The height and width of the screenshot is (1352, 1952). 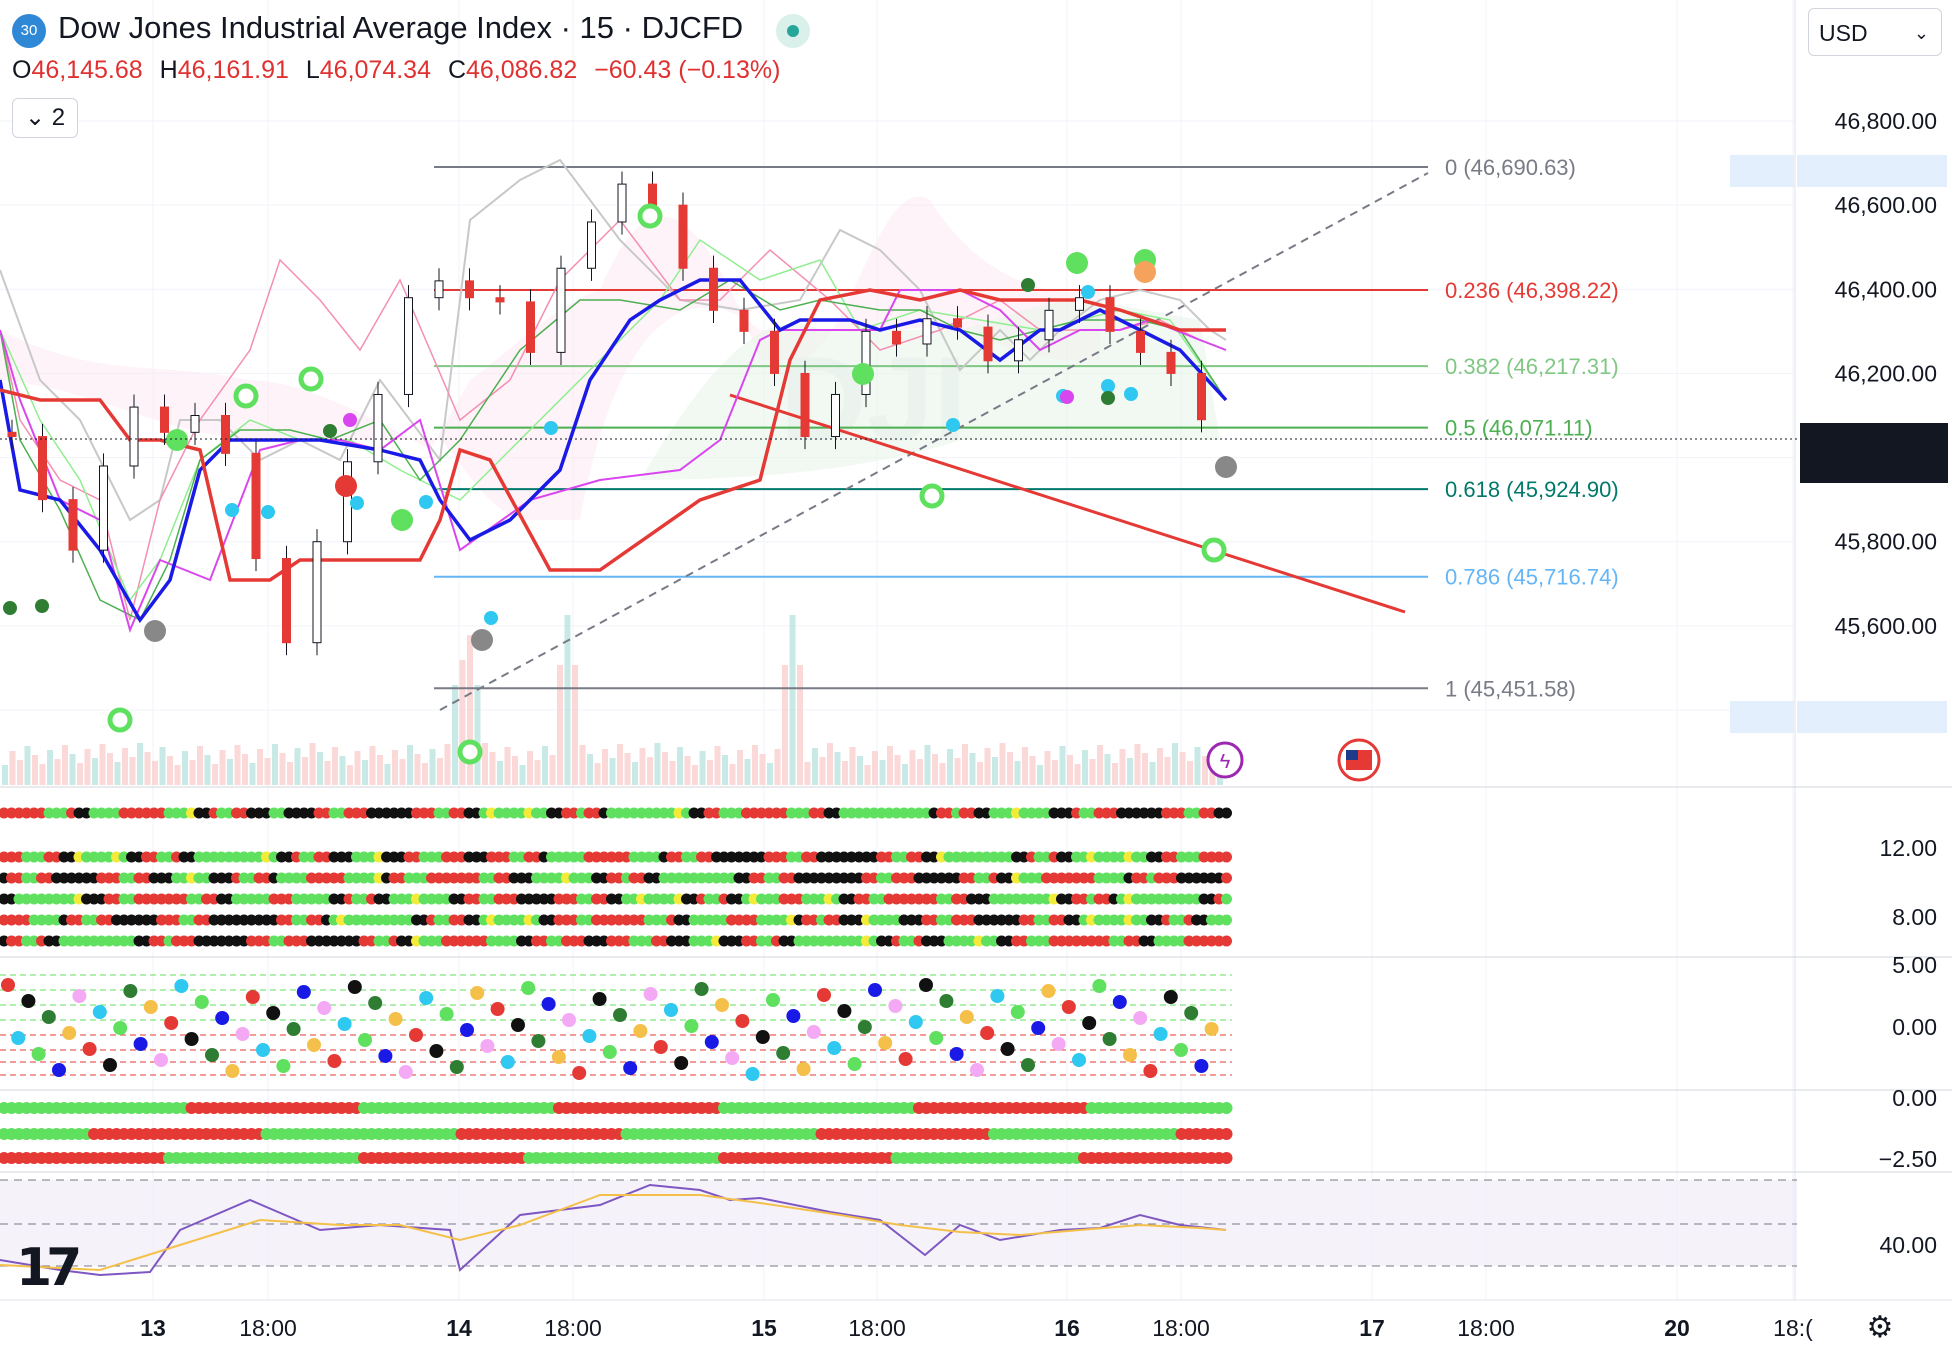 I want to click on high-value-bg, so click(x=1872, y=171).